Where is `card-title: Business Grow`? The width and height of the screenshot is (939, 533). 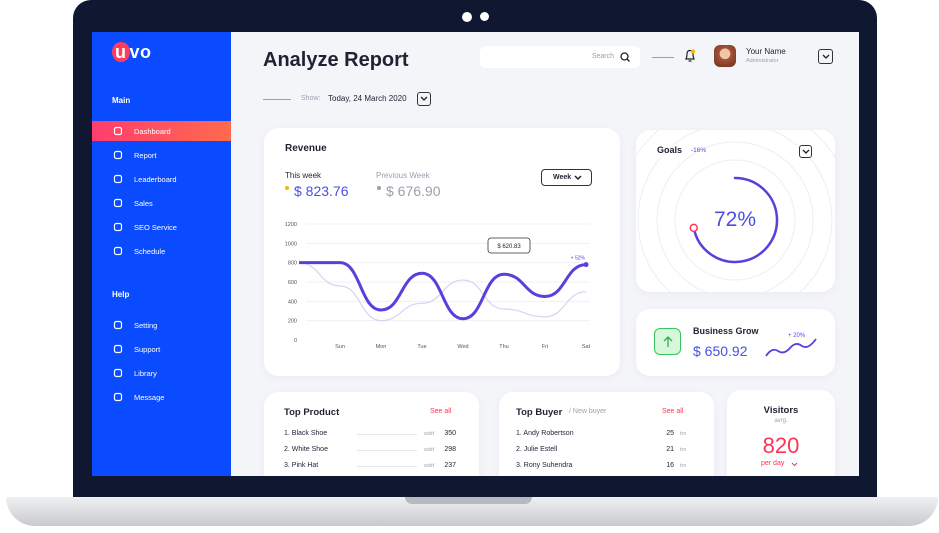
card-title: Business Grow is located at coordinates (726, 331).